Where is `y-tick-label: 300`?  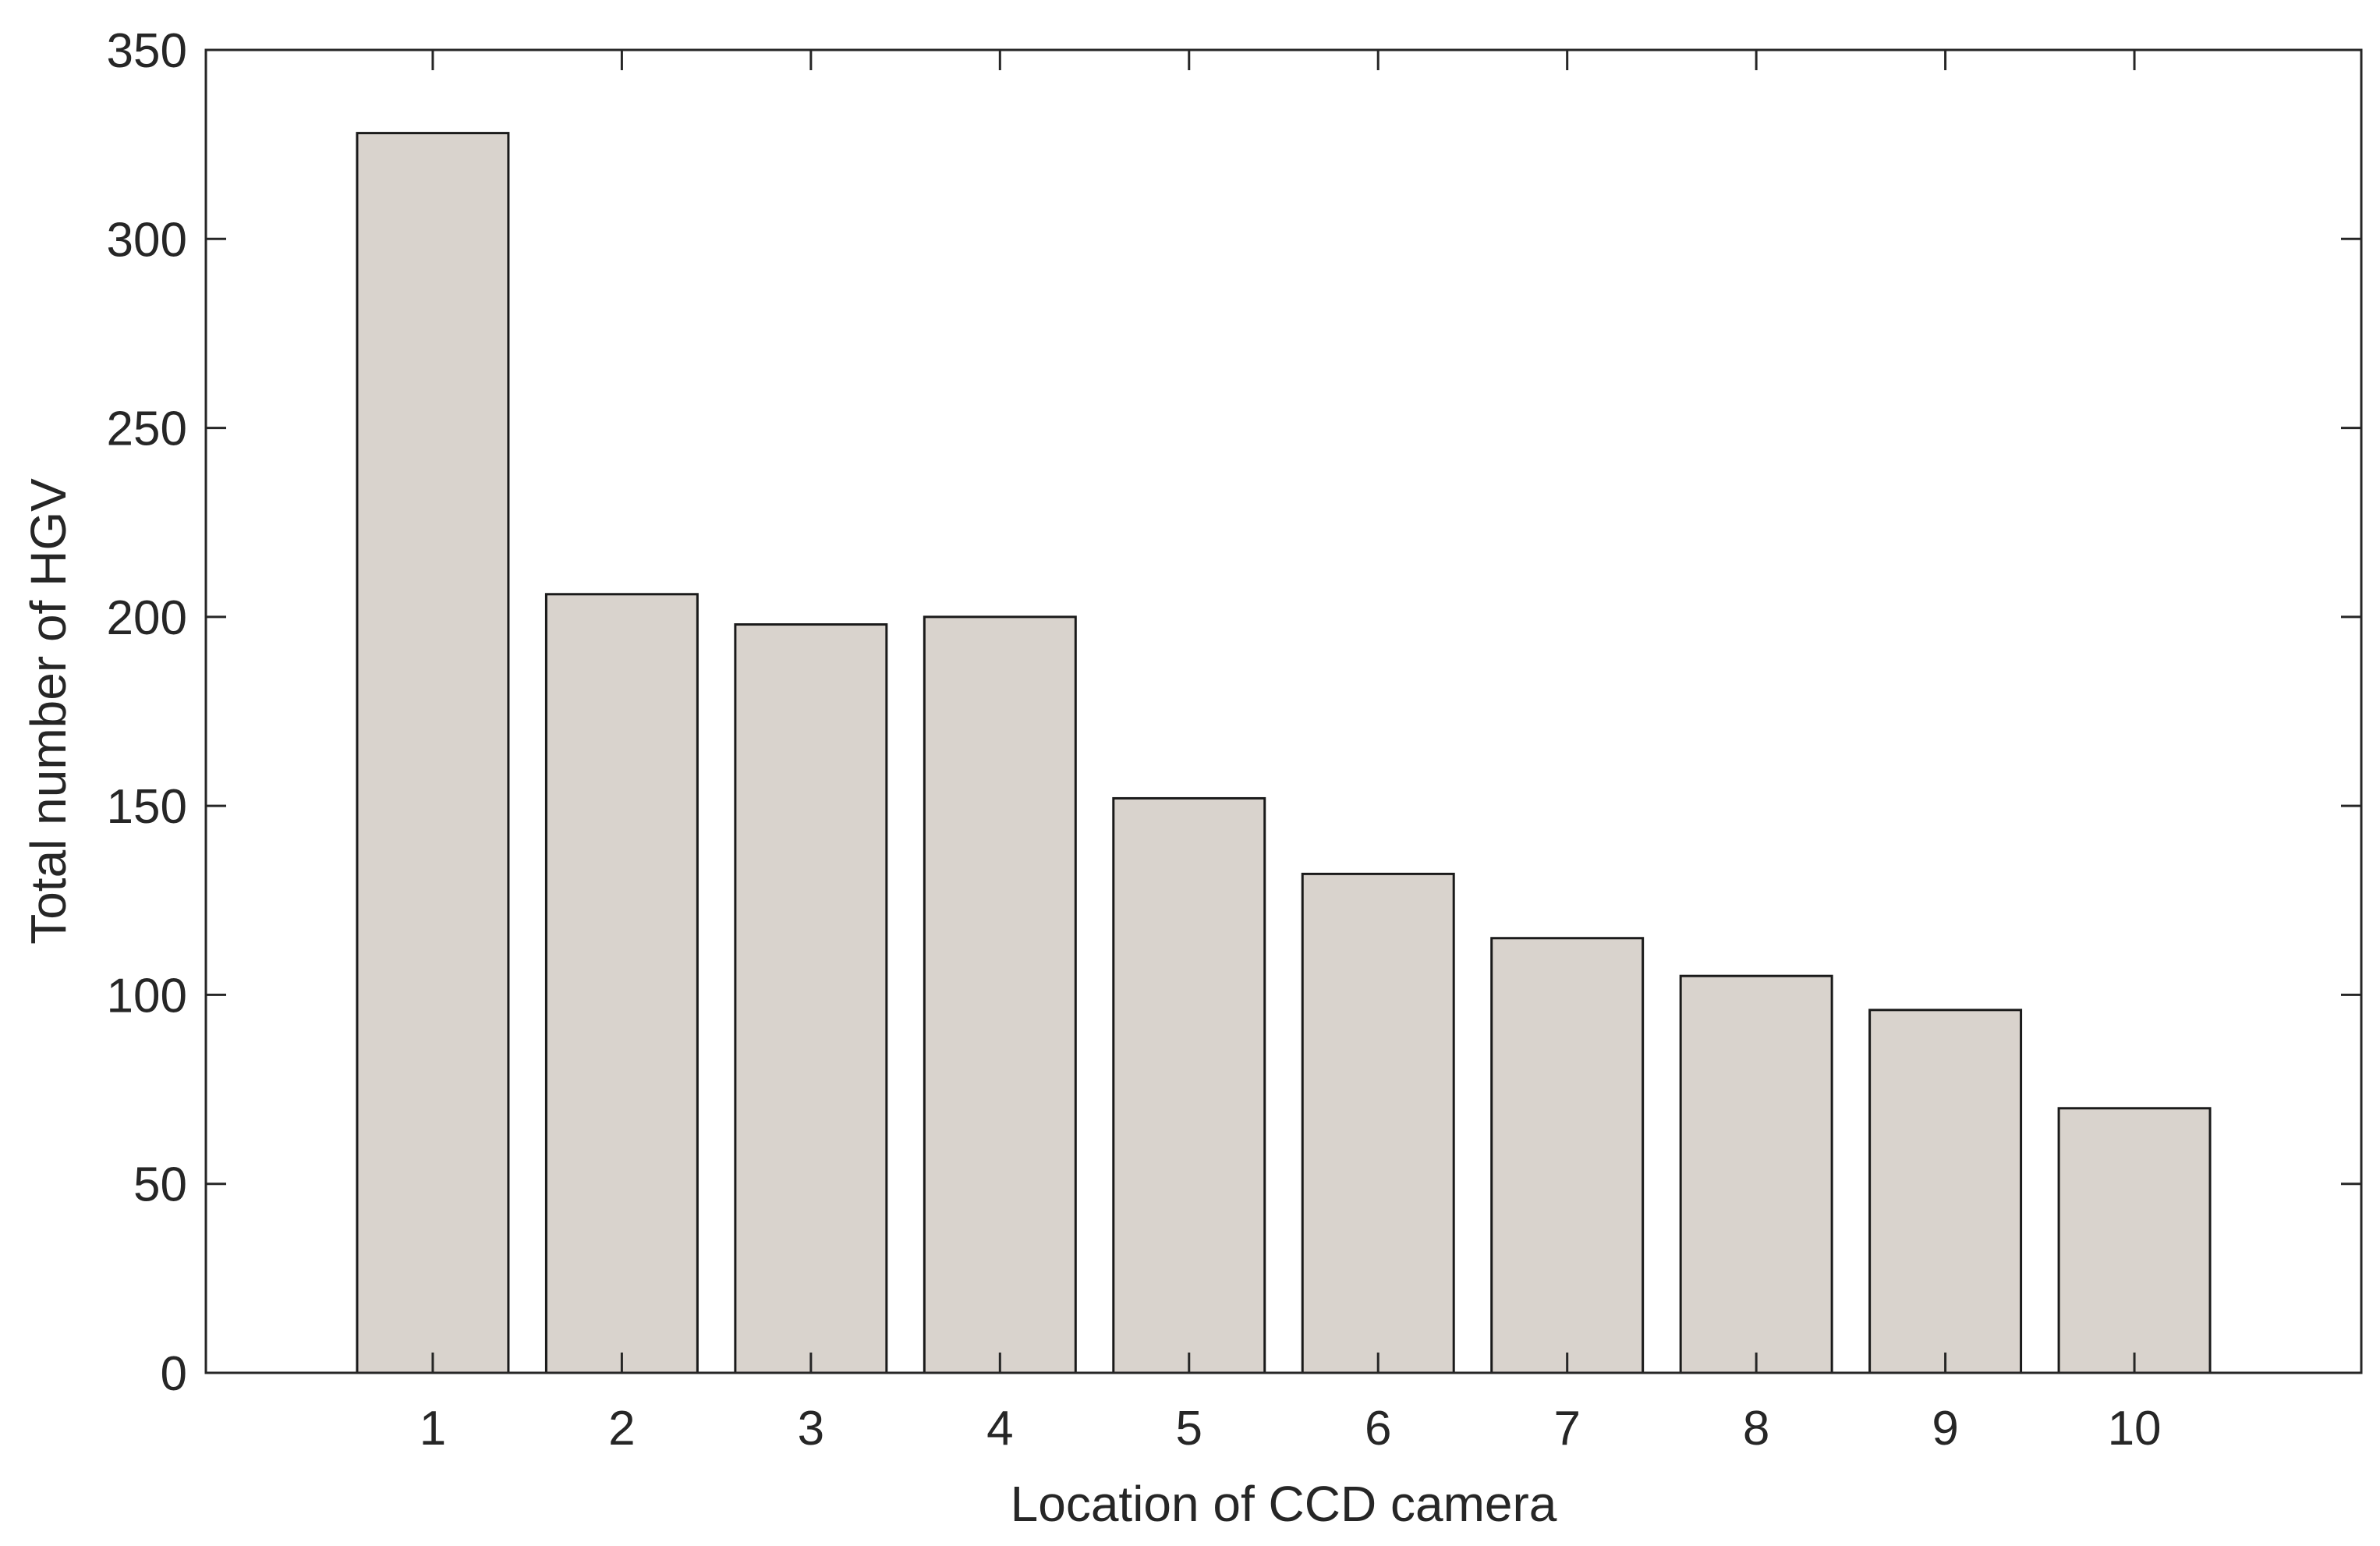
y-tick-label: 300 is located at coordinates (147, 240).